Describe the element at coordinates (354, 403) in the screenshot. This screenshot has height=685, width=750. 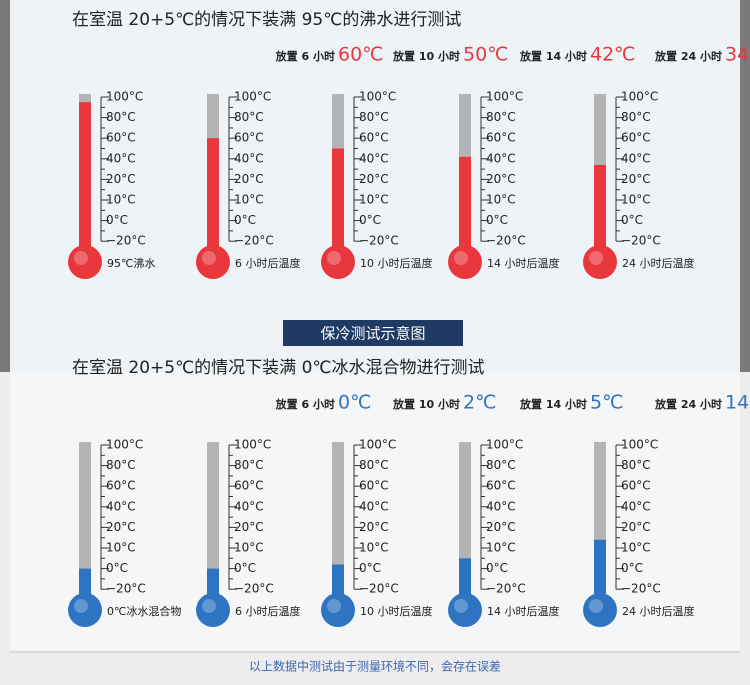
I see `reading: 0℃` at that location.